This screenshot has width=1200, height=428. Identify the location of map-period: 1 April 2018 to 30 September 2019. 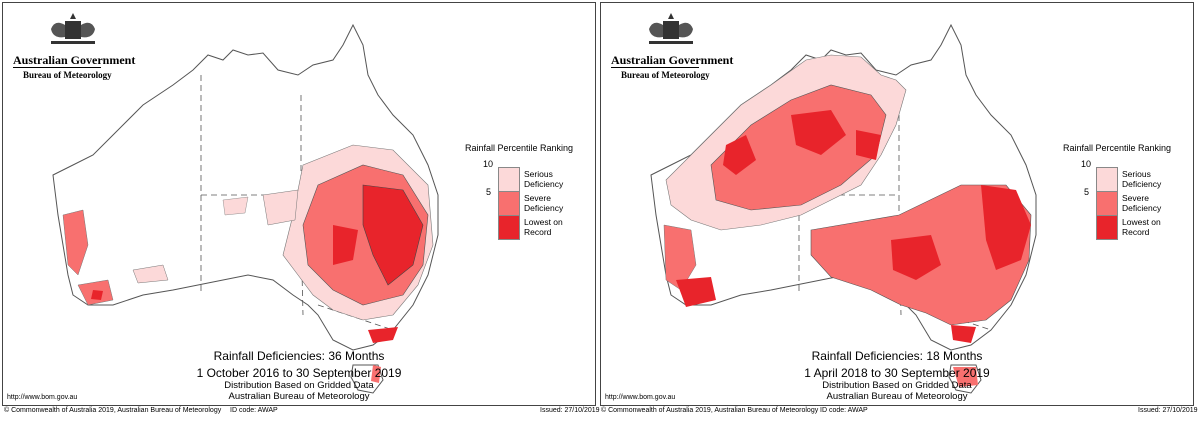
(897, 373).